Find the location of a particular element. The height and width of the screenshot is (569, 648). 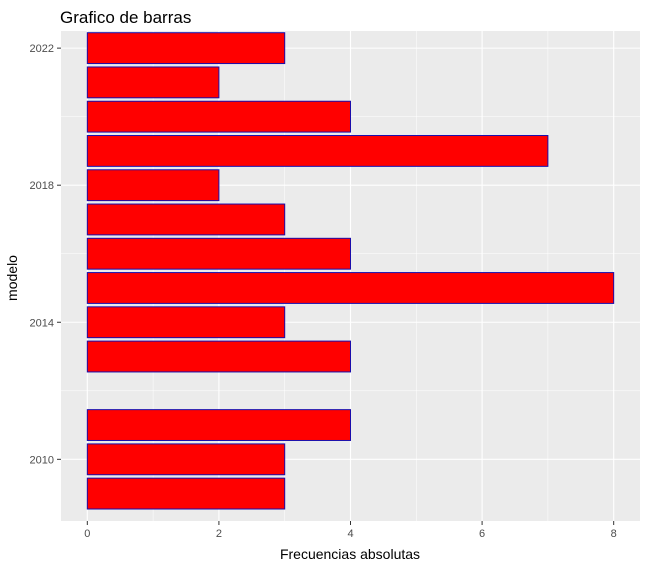

x-tick-label: 2 is located at coordinates (219, 534).